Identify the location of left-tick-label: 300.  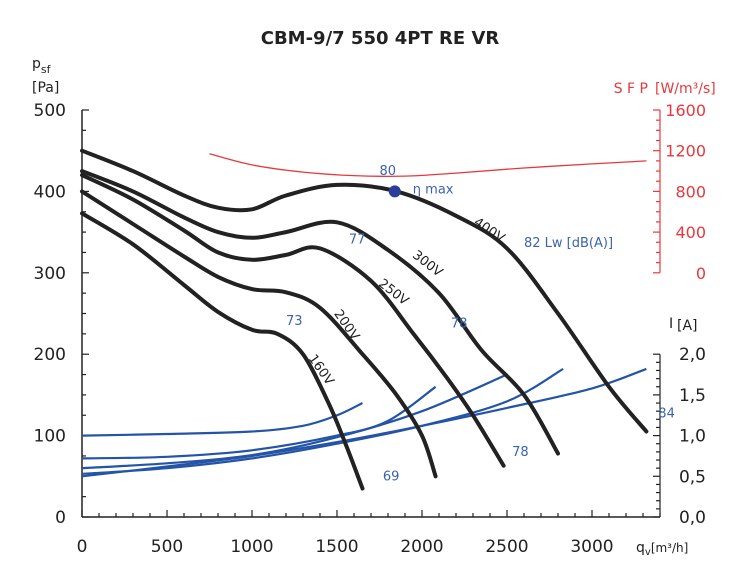
(50, 274).